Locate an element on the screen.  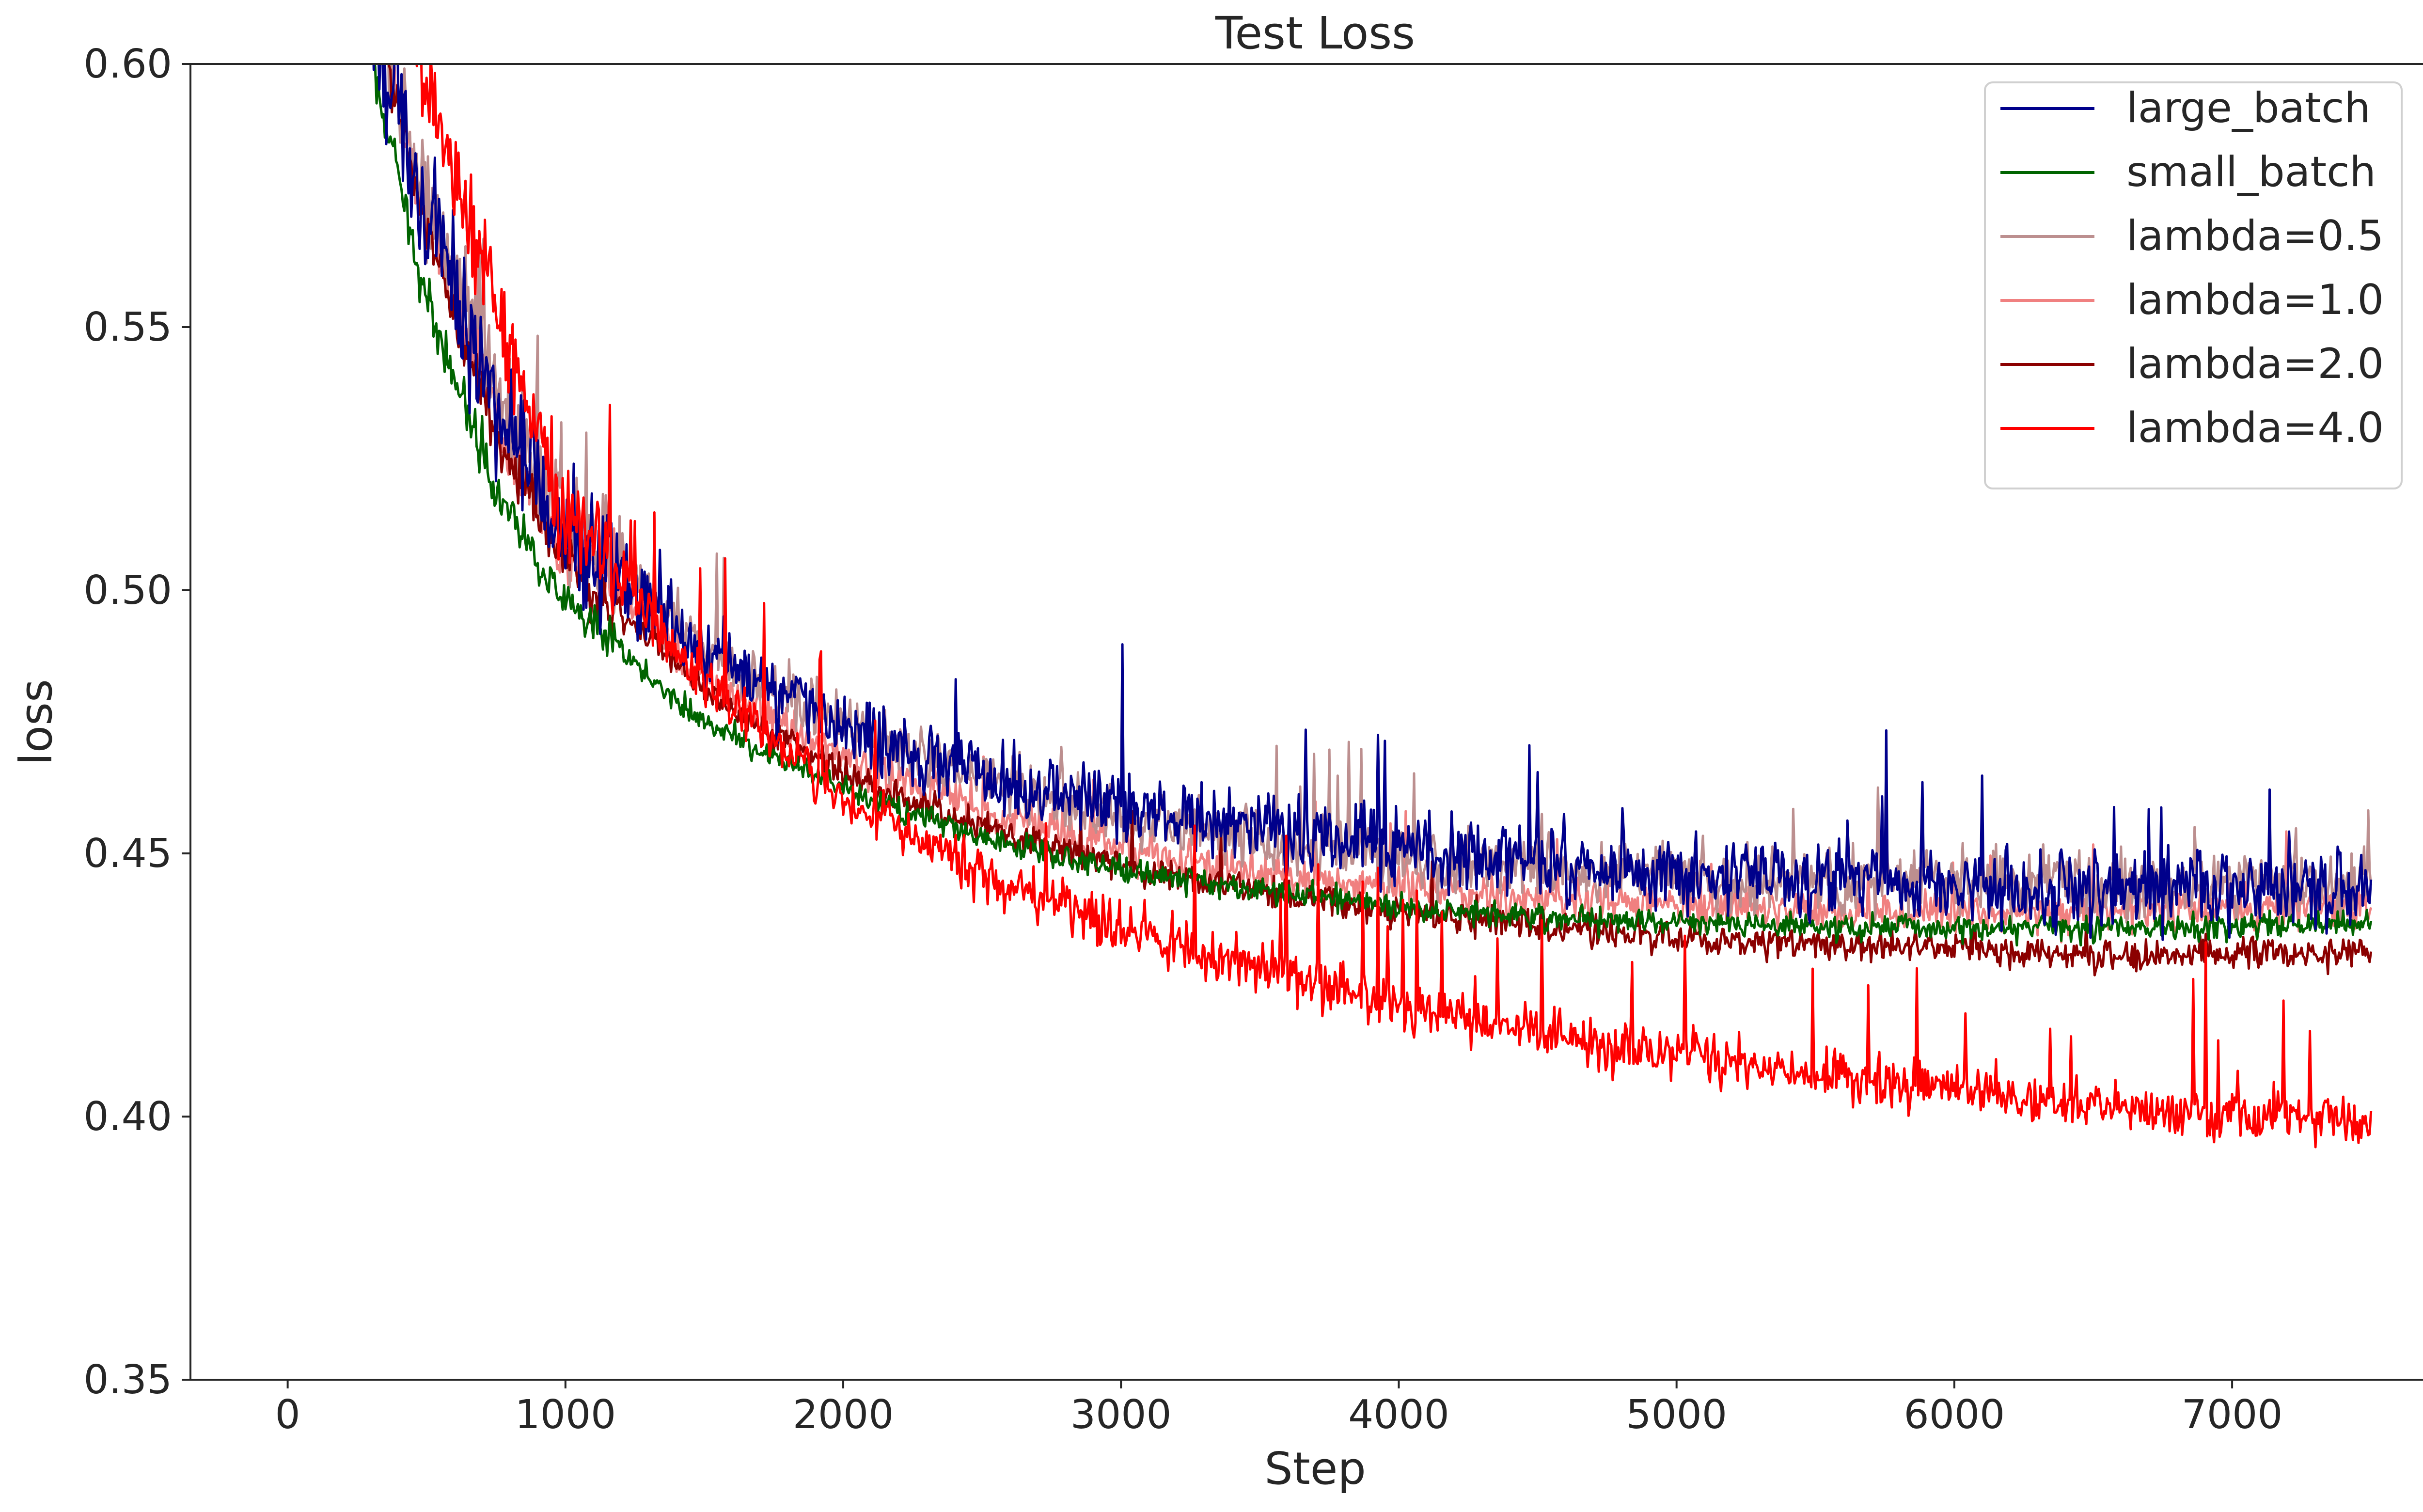
y-tick-label: 0.45 is located at coordinates (127, 854).